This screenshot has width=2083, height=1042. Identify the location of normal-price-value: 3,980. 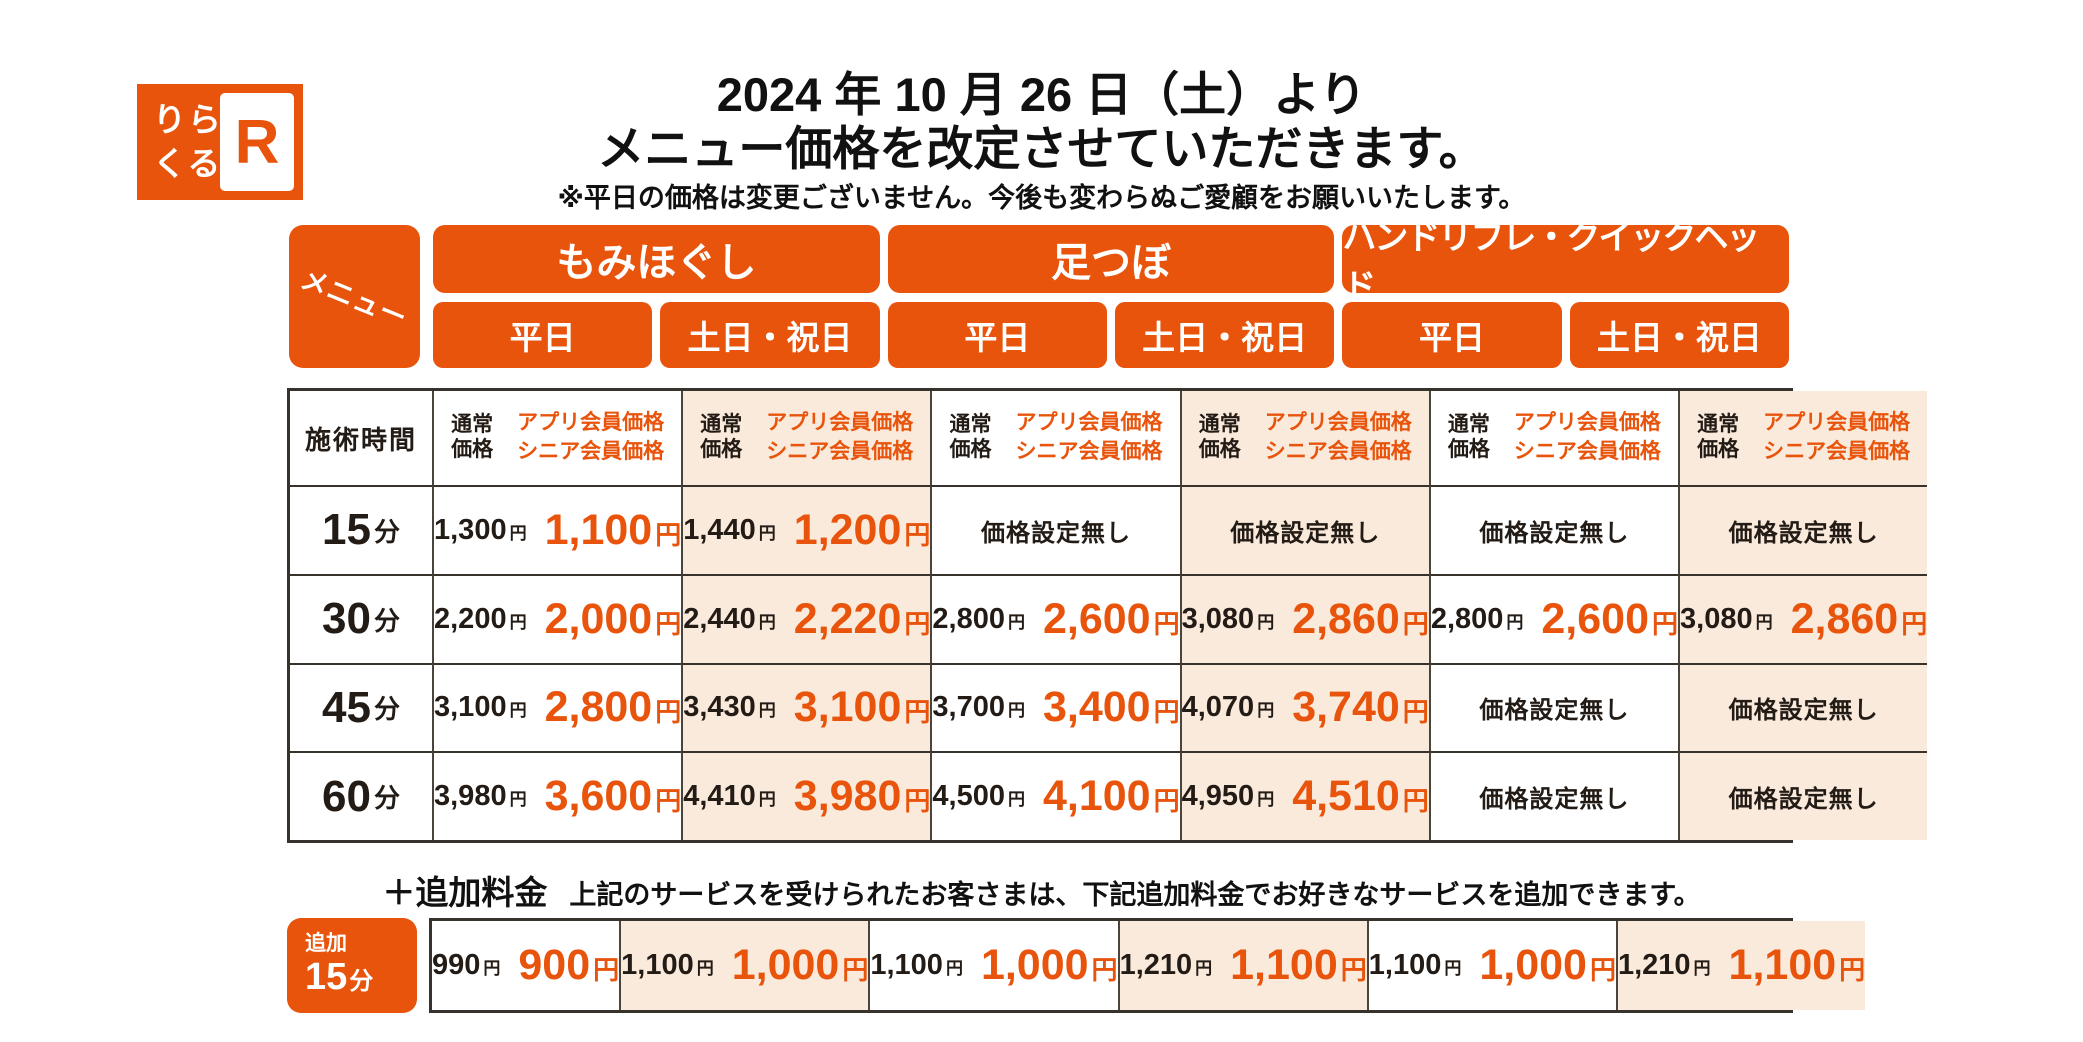
(470, 796).